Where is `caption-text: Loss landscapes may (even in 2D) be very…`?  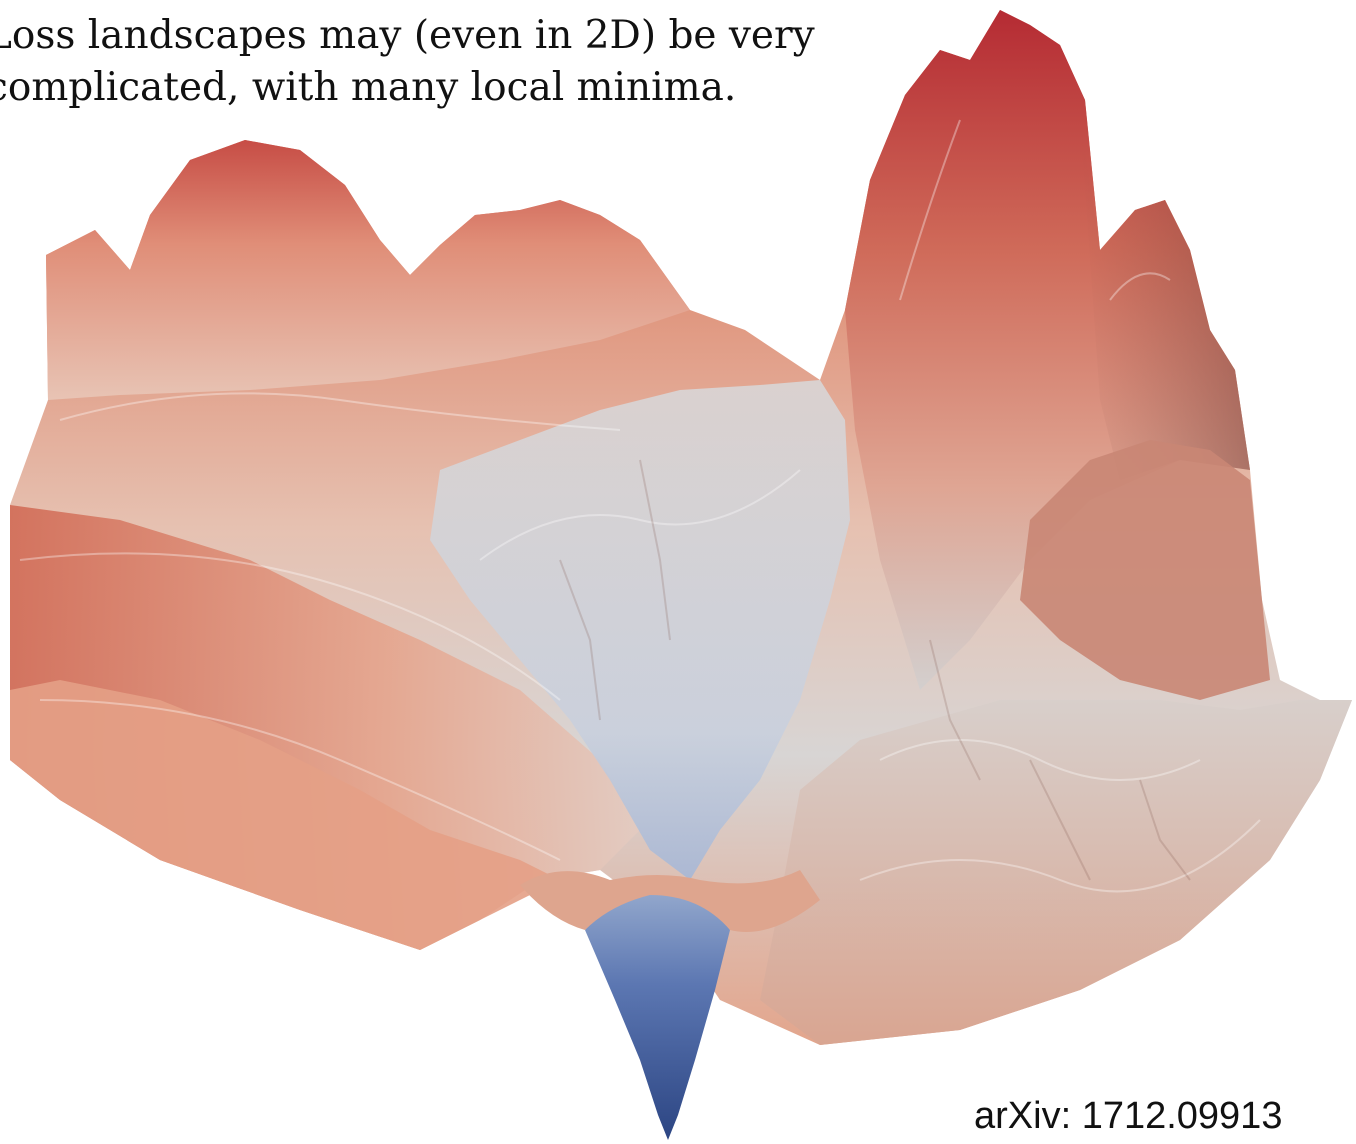 caption-text: Loss landscapes may (even in 2D) be very… is located at coordinates (443, 62).